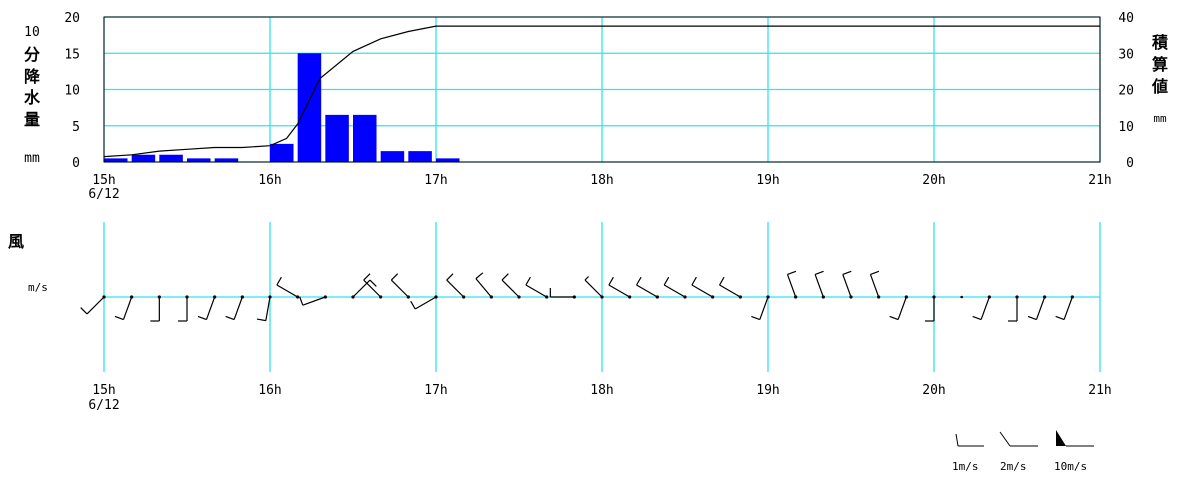 Image resolution: width=1184 pixels, height=480 pixels. I want to click on precip-y-label-char: 分, so click(32, 54).